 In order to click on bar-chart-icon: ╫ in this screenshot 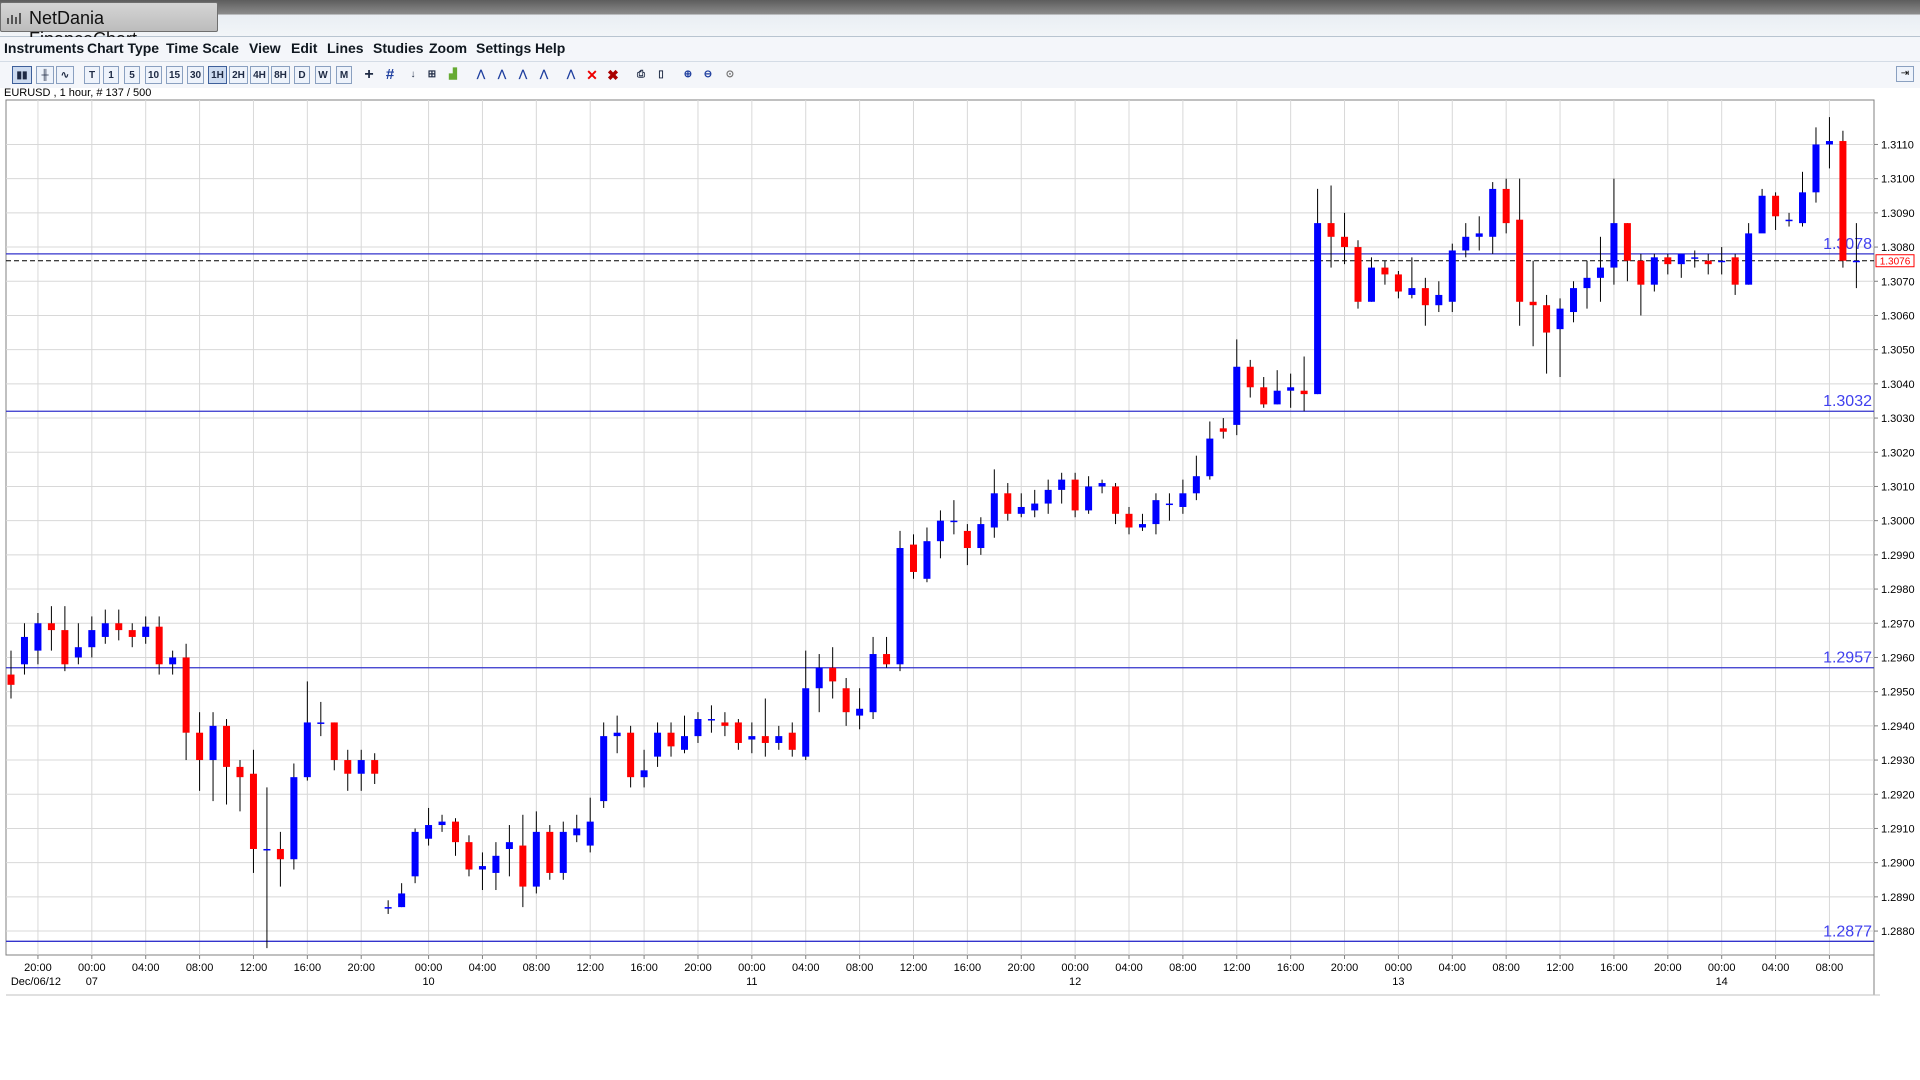, I will do `click(45, 75)`.